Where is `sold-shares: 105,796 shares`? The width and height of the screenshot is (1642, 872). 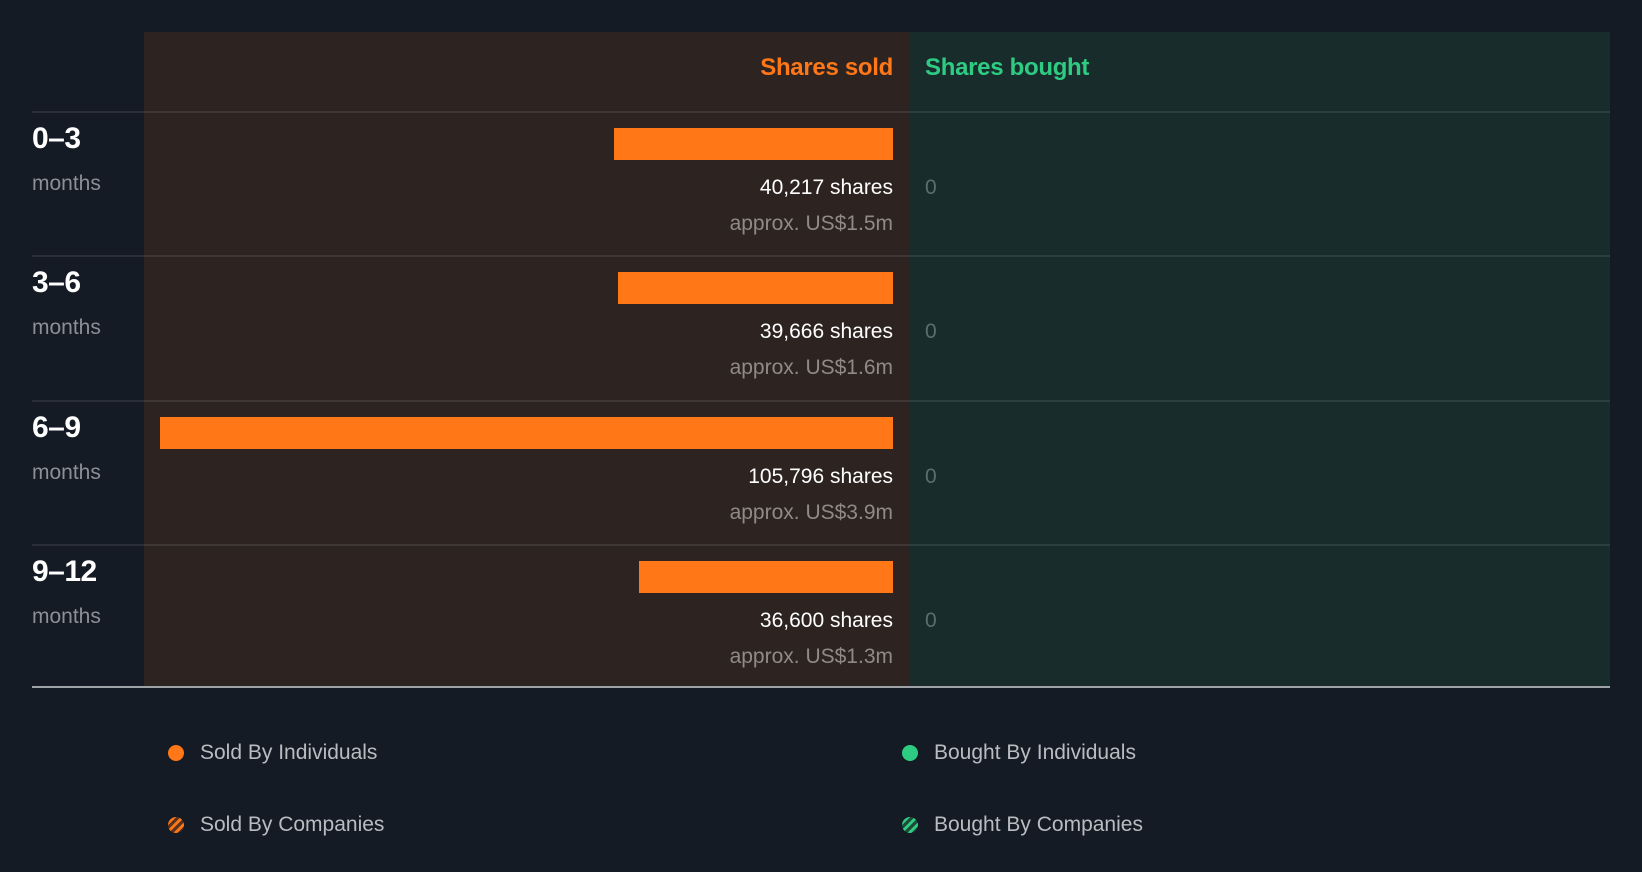
sold-shares: 105,796 shares is located at coordinates (820, 476).